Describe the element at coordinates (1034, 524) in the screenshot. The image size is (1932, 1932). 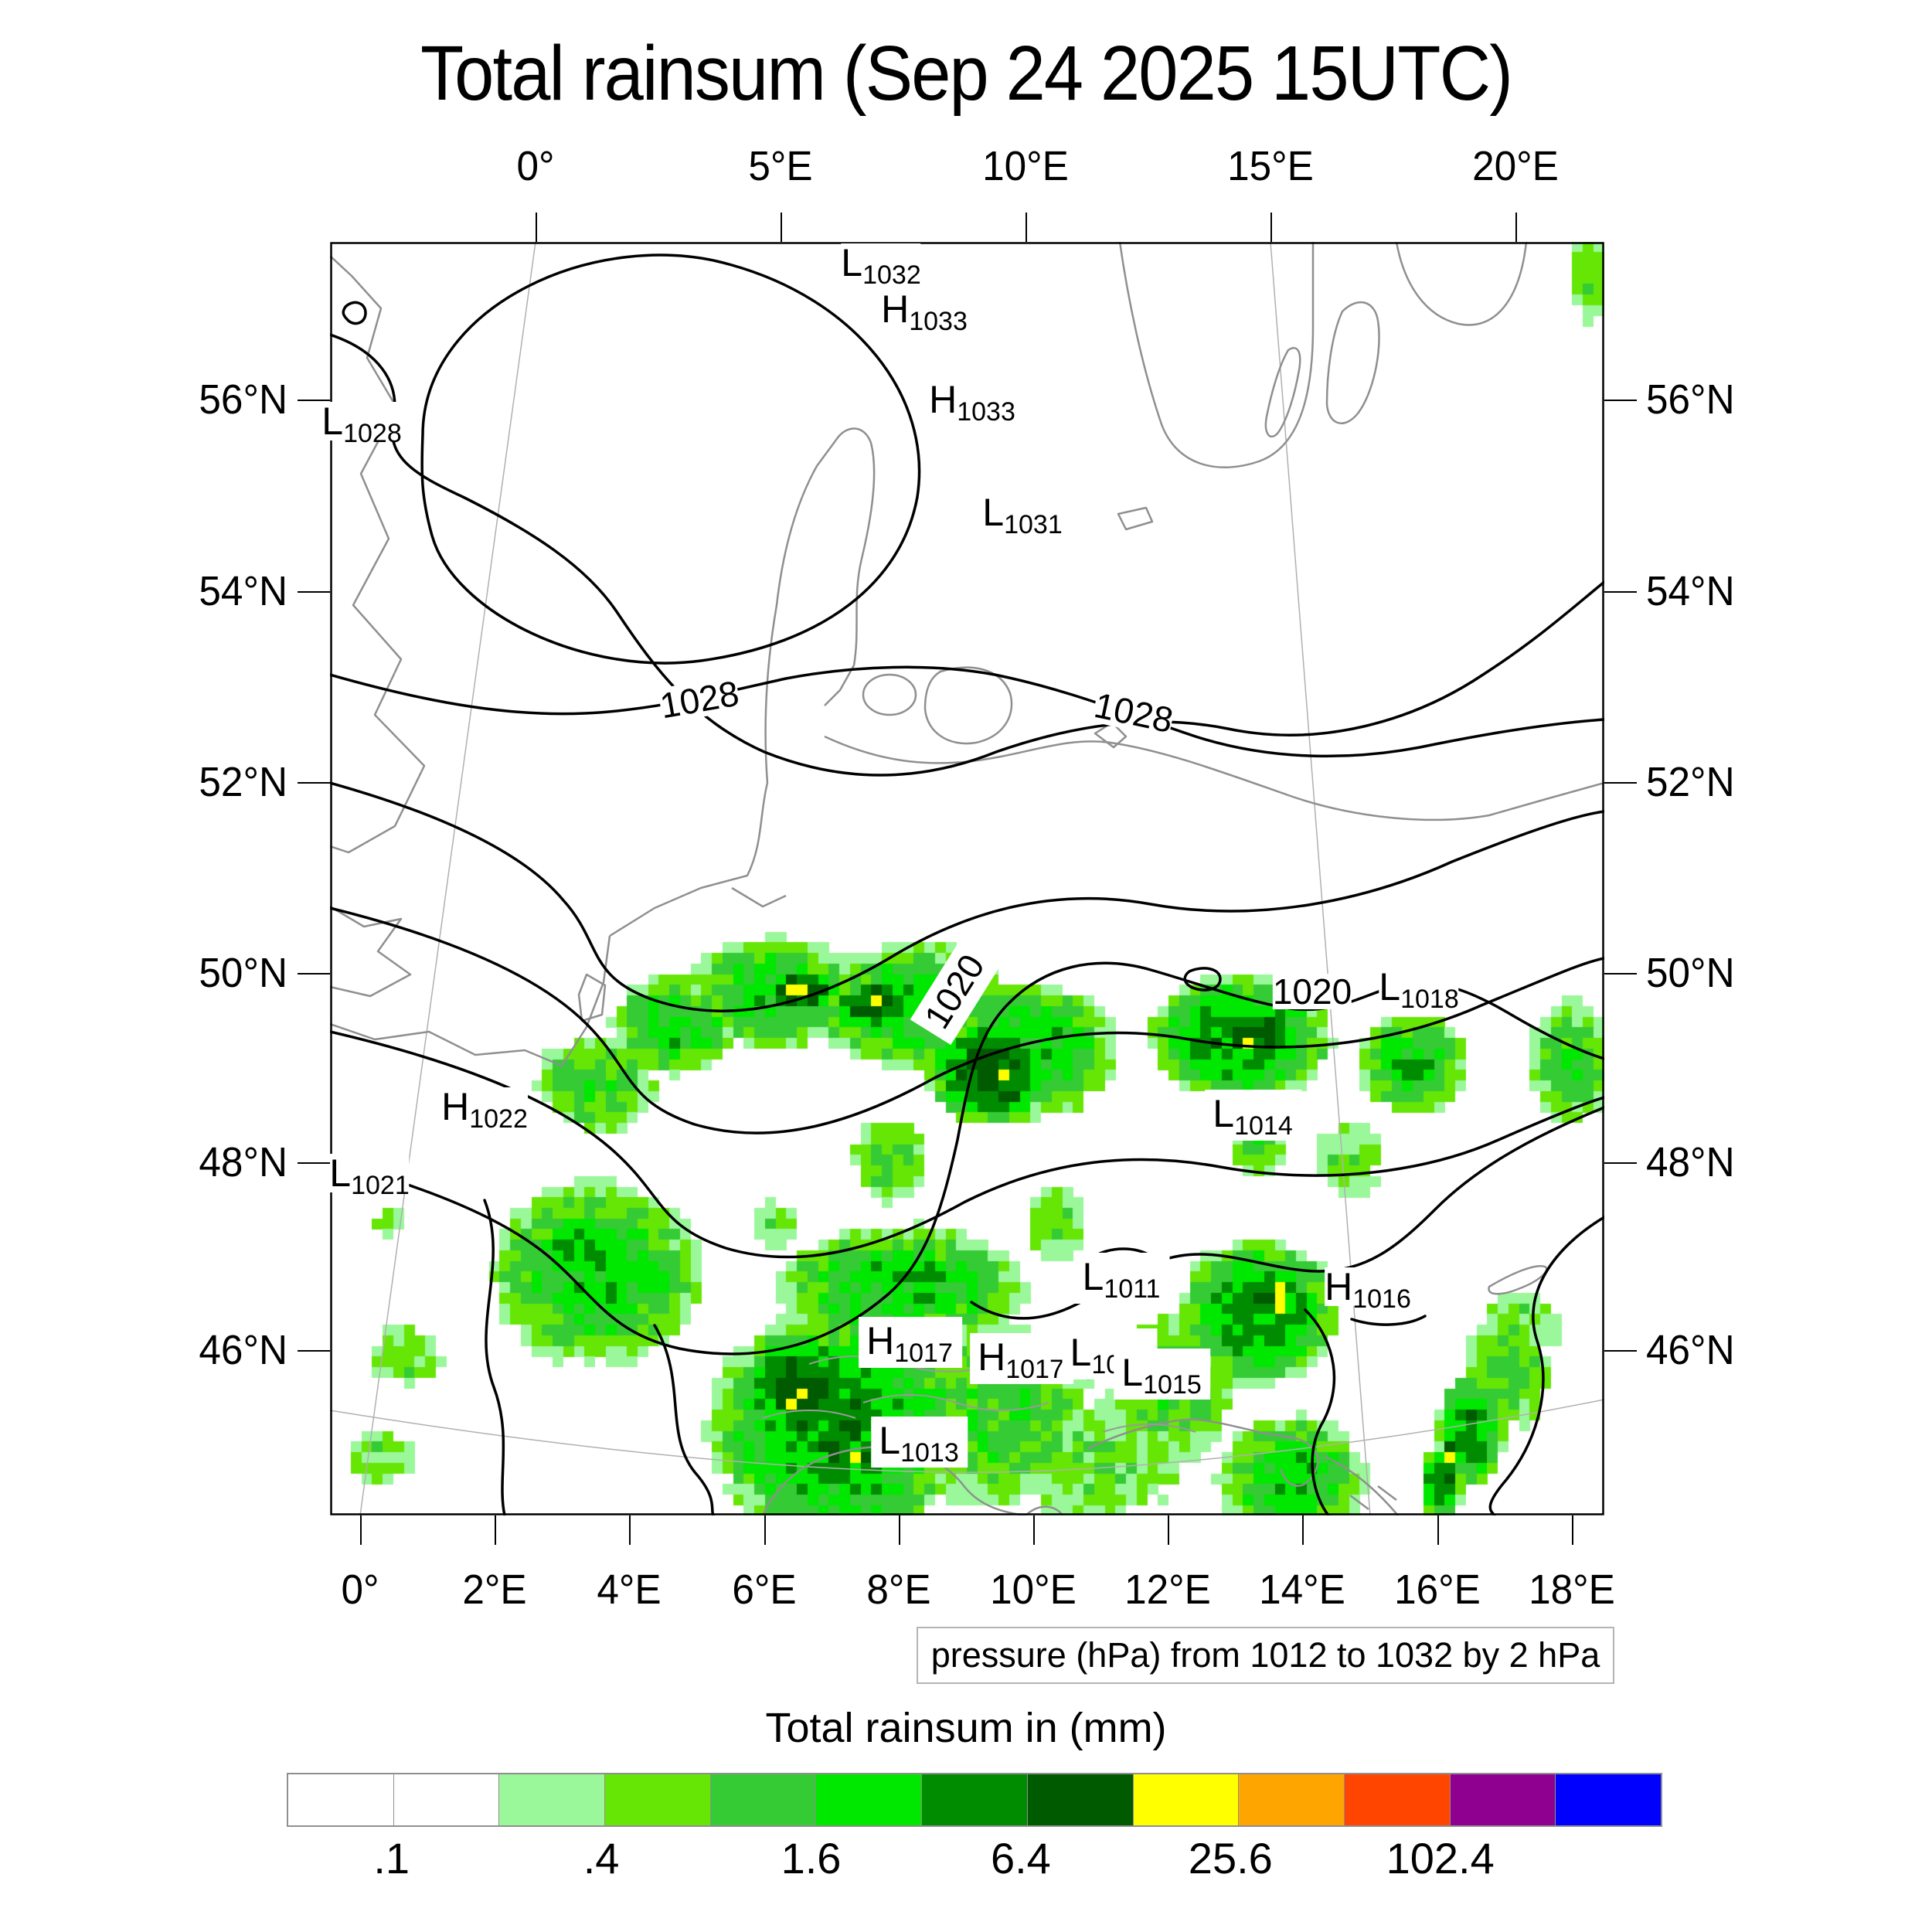
I see `pressure-value: 1031` at that location.